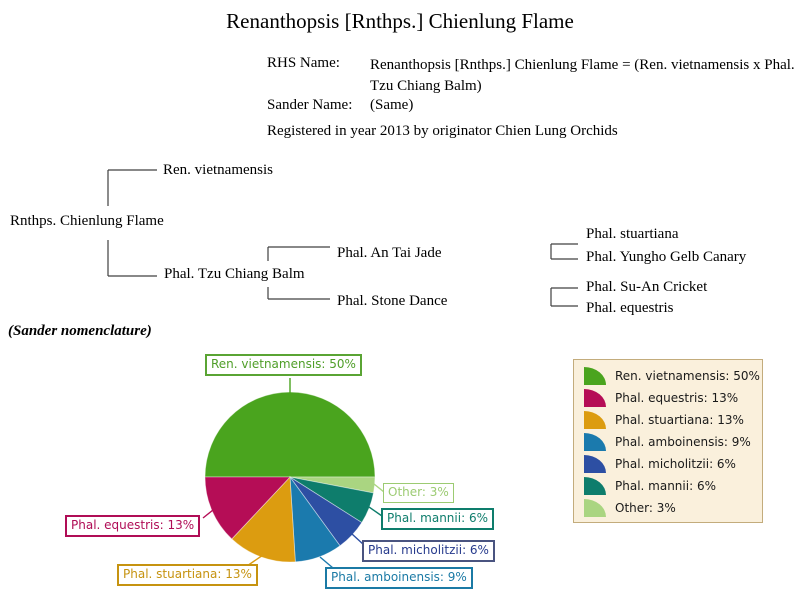 The image size is (800, 608). Describe the element at coordinates (332, 485) in the screenshot. I see `pie-slice-other` at that location.